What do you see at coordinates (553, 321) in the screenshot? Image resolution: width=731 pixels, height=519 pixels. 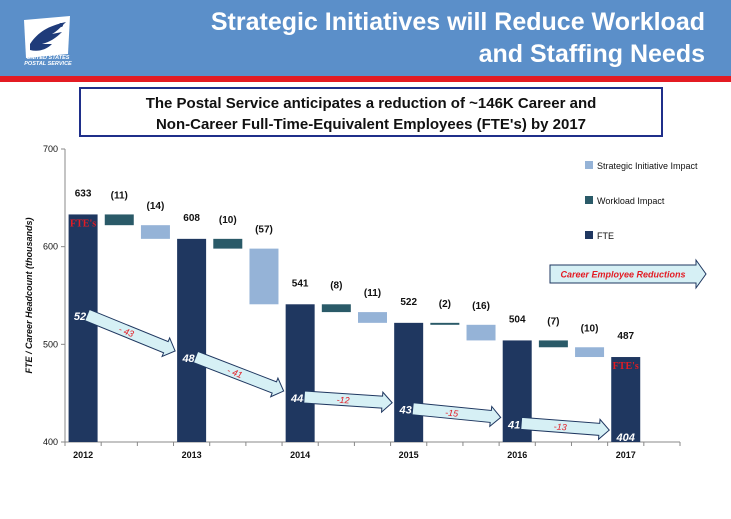 I see `impact-label: (7)` at bounding box center [553, 321].